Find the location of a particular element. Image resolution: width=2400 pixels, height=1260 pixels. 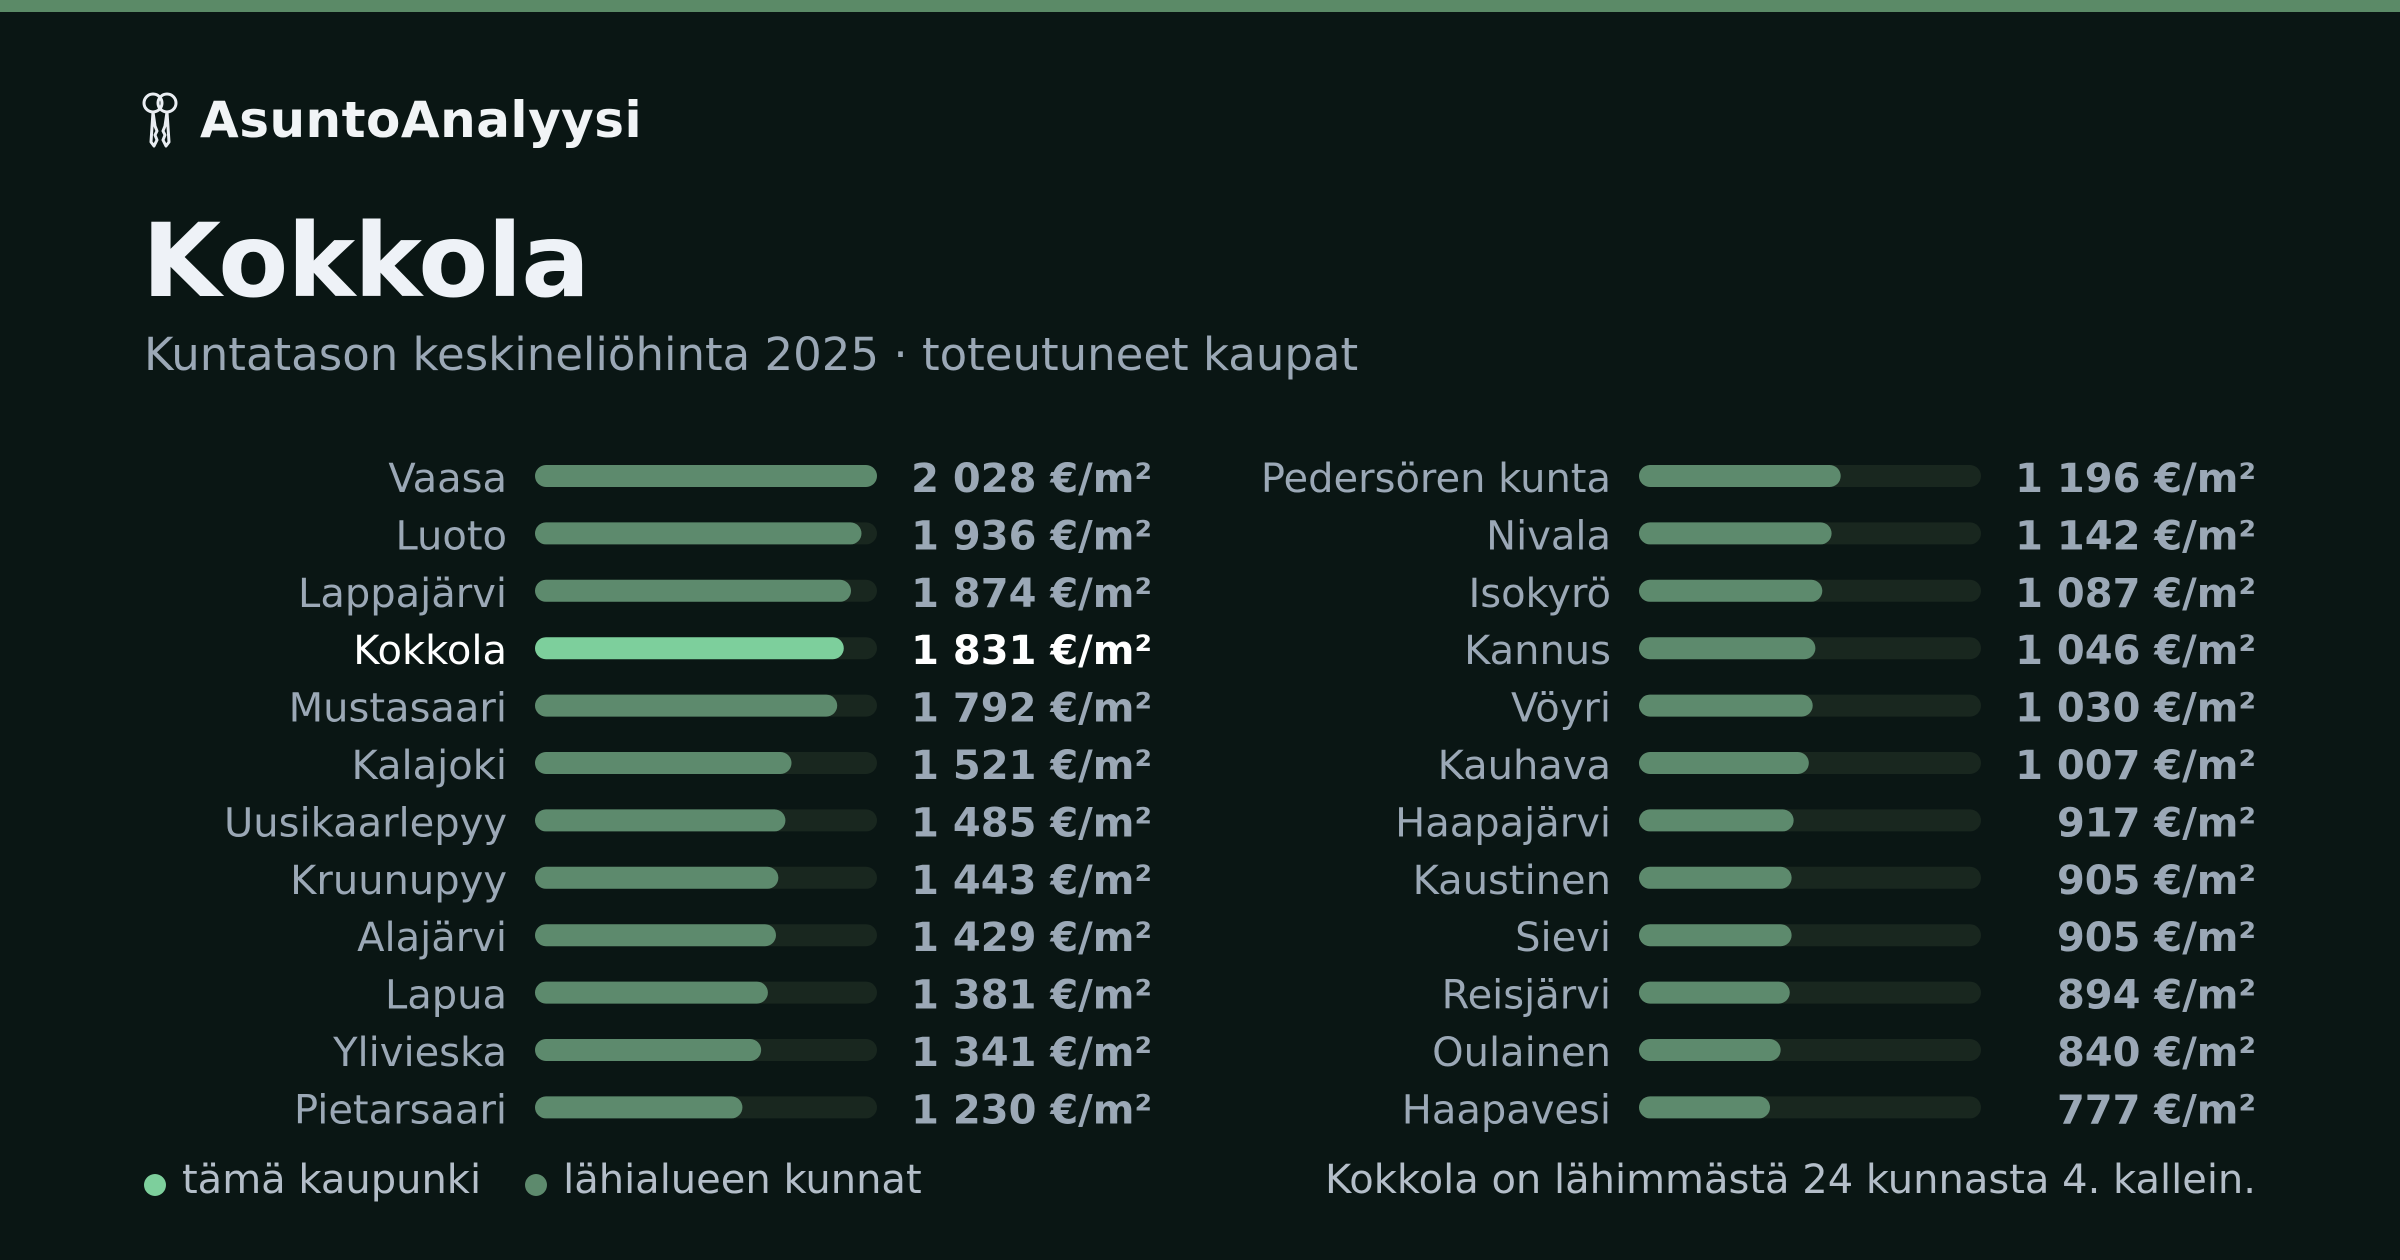

bar-kruunupyy is located at coordinates (657, 877).